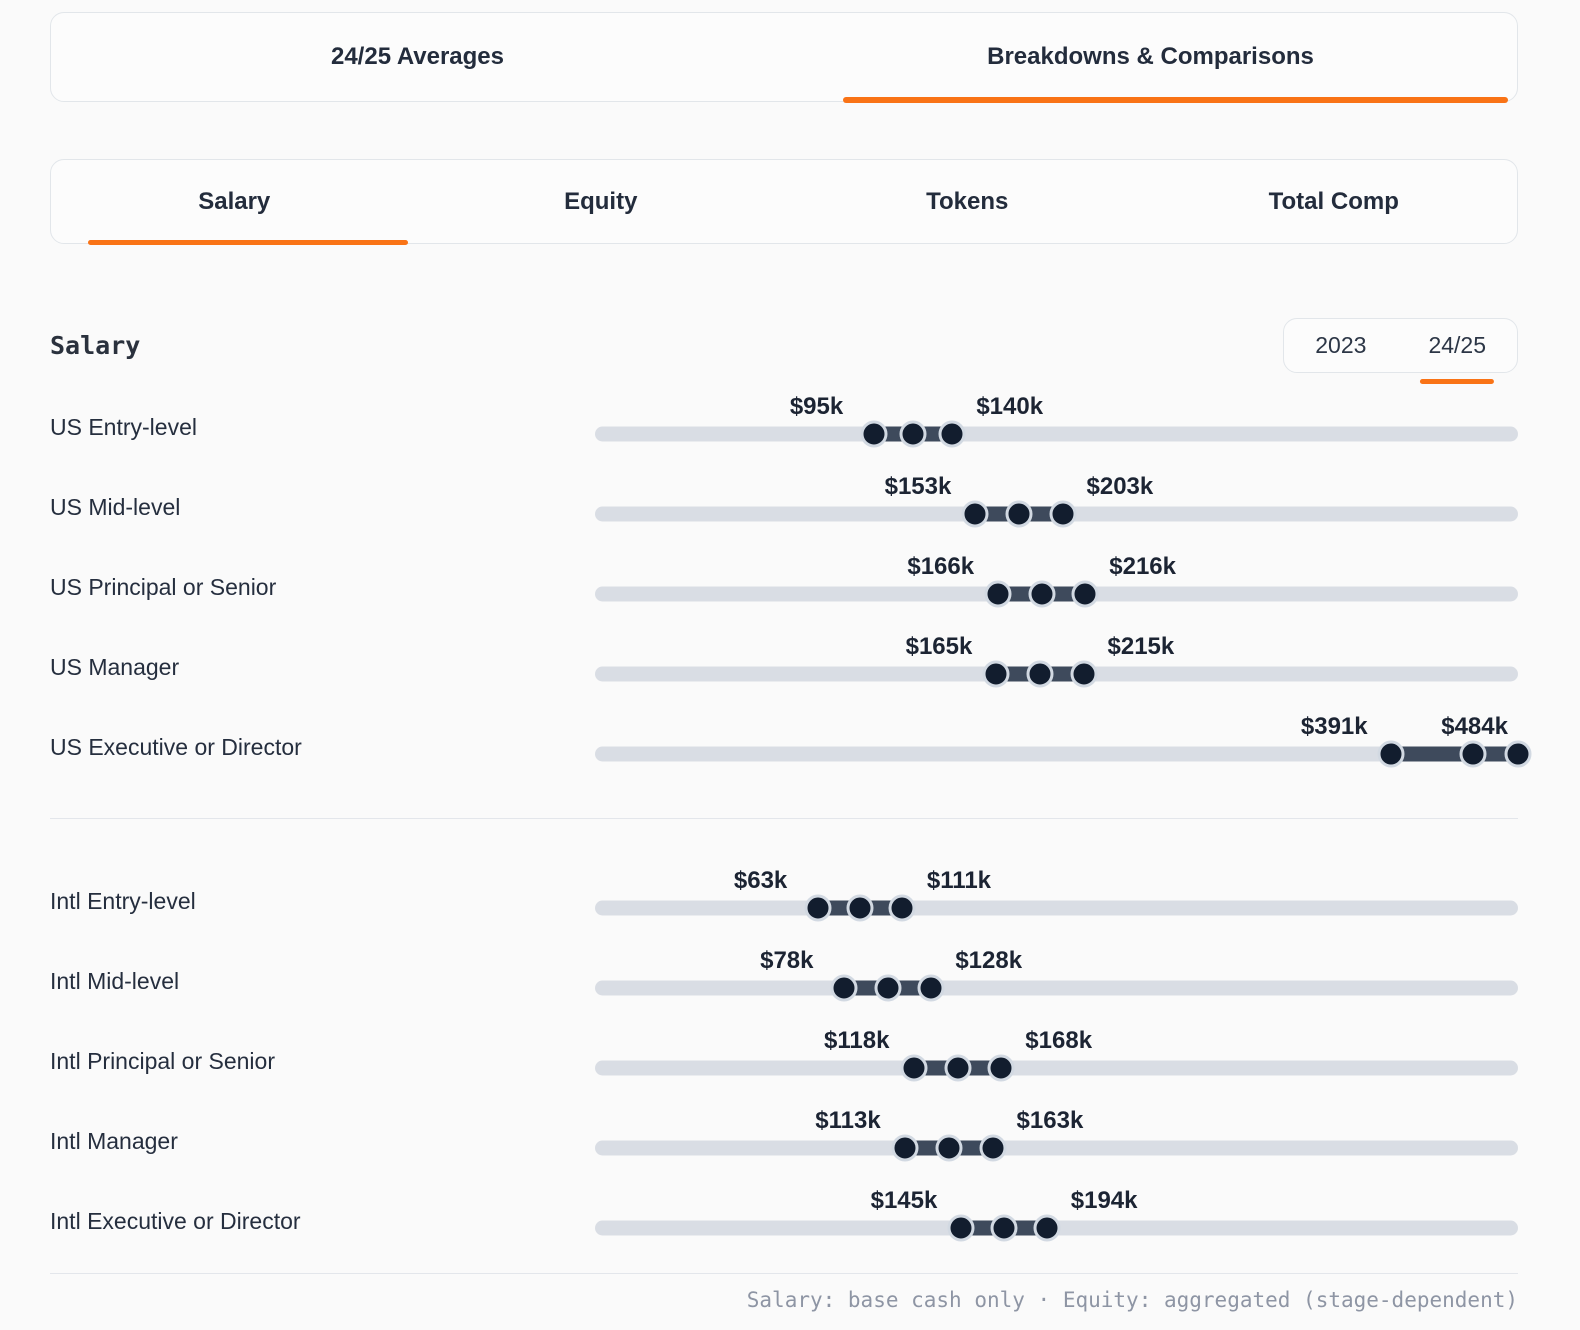 The width and height of the screenshot is (1580, 1330). I want to click on max-value-label: $128k, so click(989, 960).